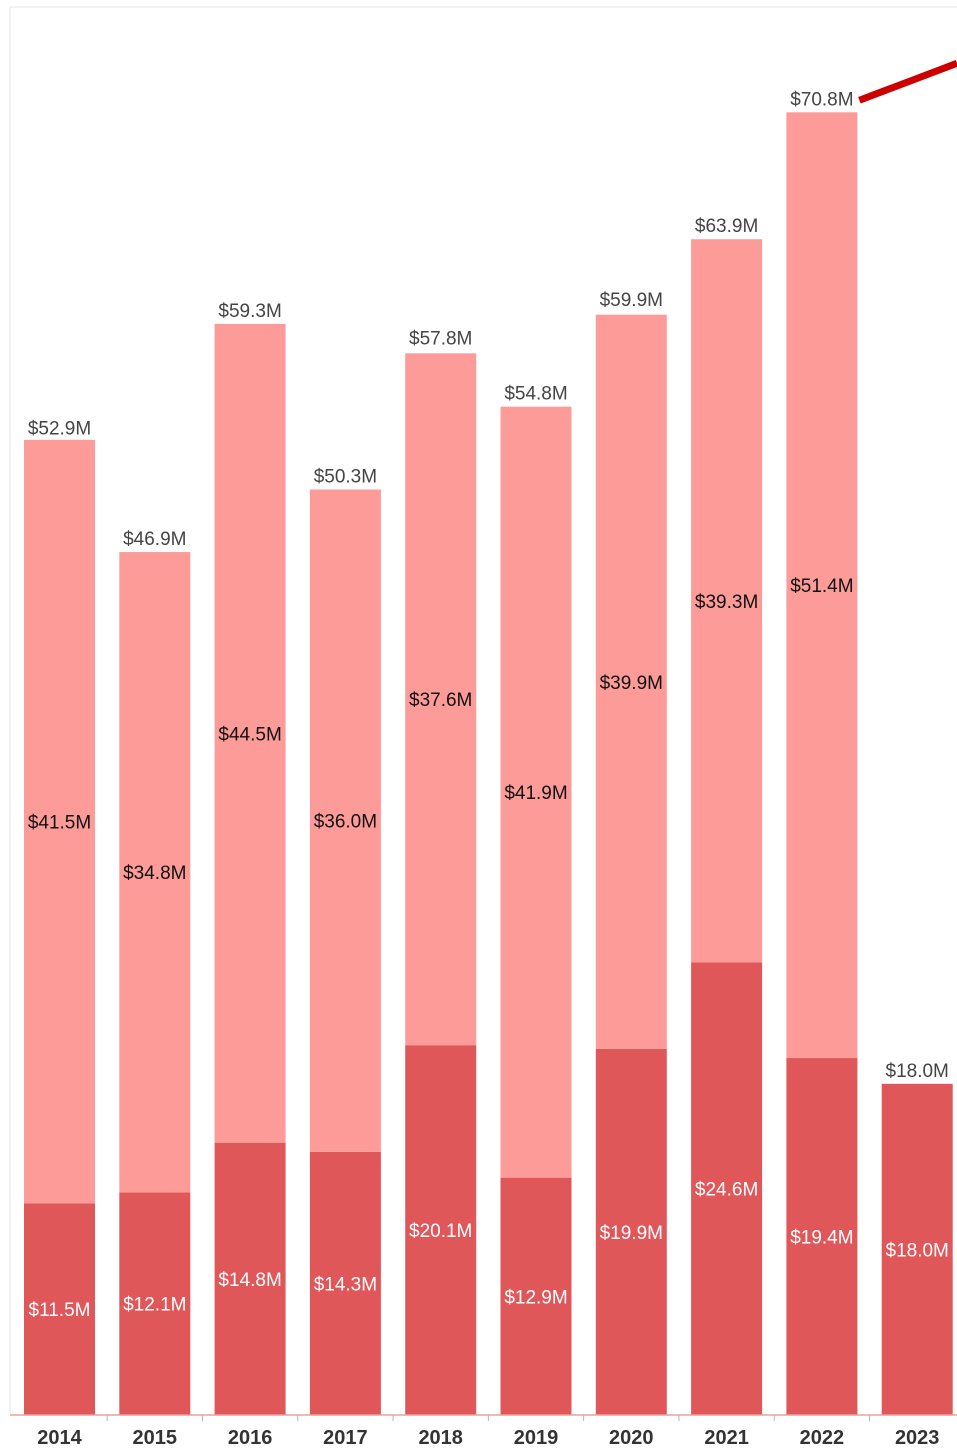  Describe the element at coordinates (345, 1438) in the screenshot. I see `x-tick-2017: 2017` at that location.